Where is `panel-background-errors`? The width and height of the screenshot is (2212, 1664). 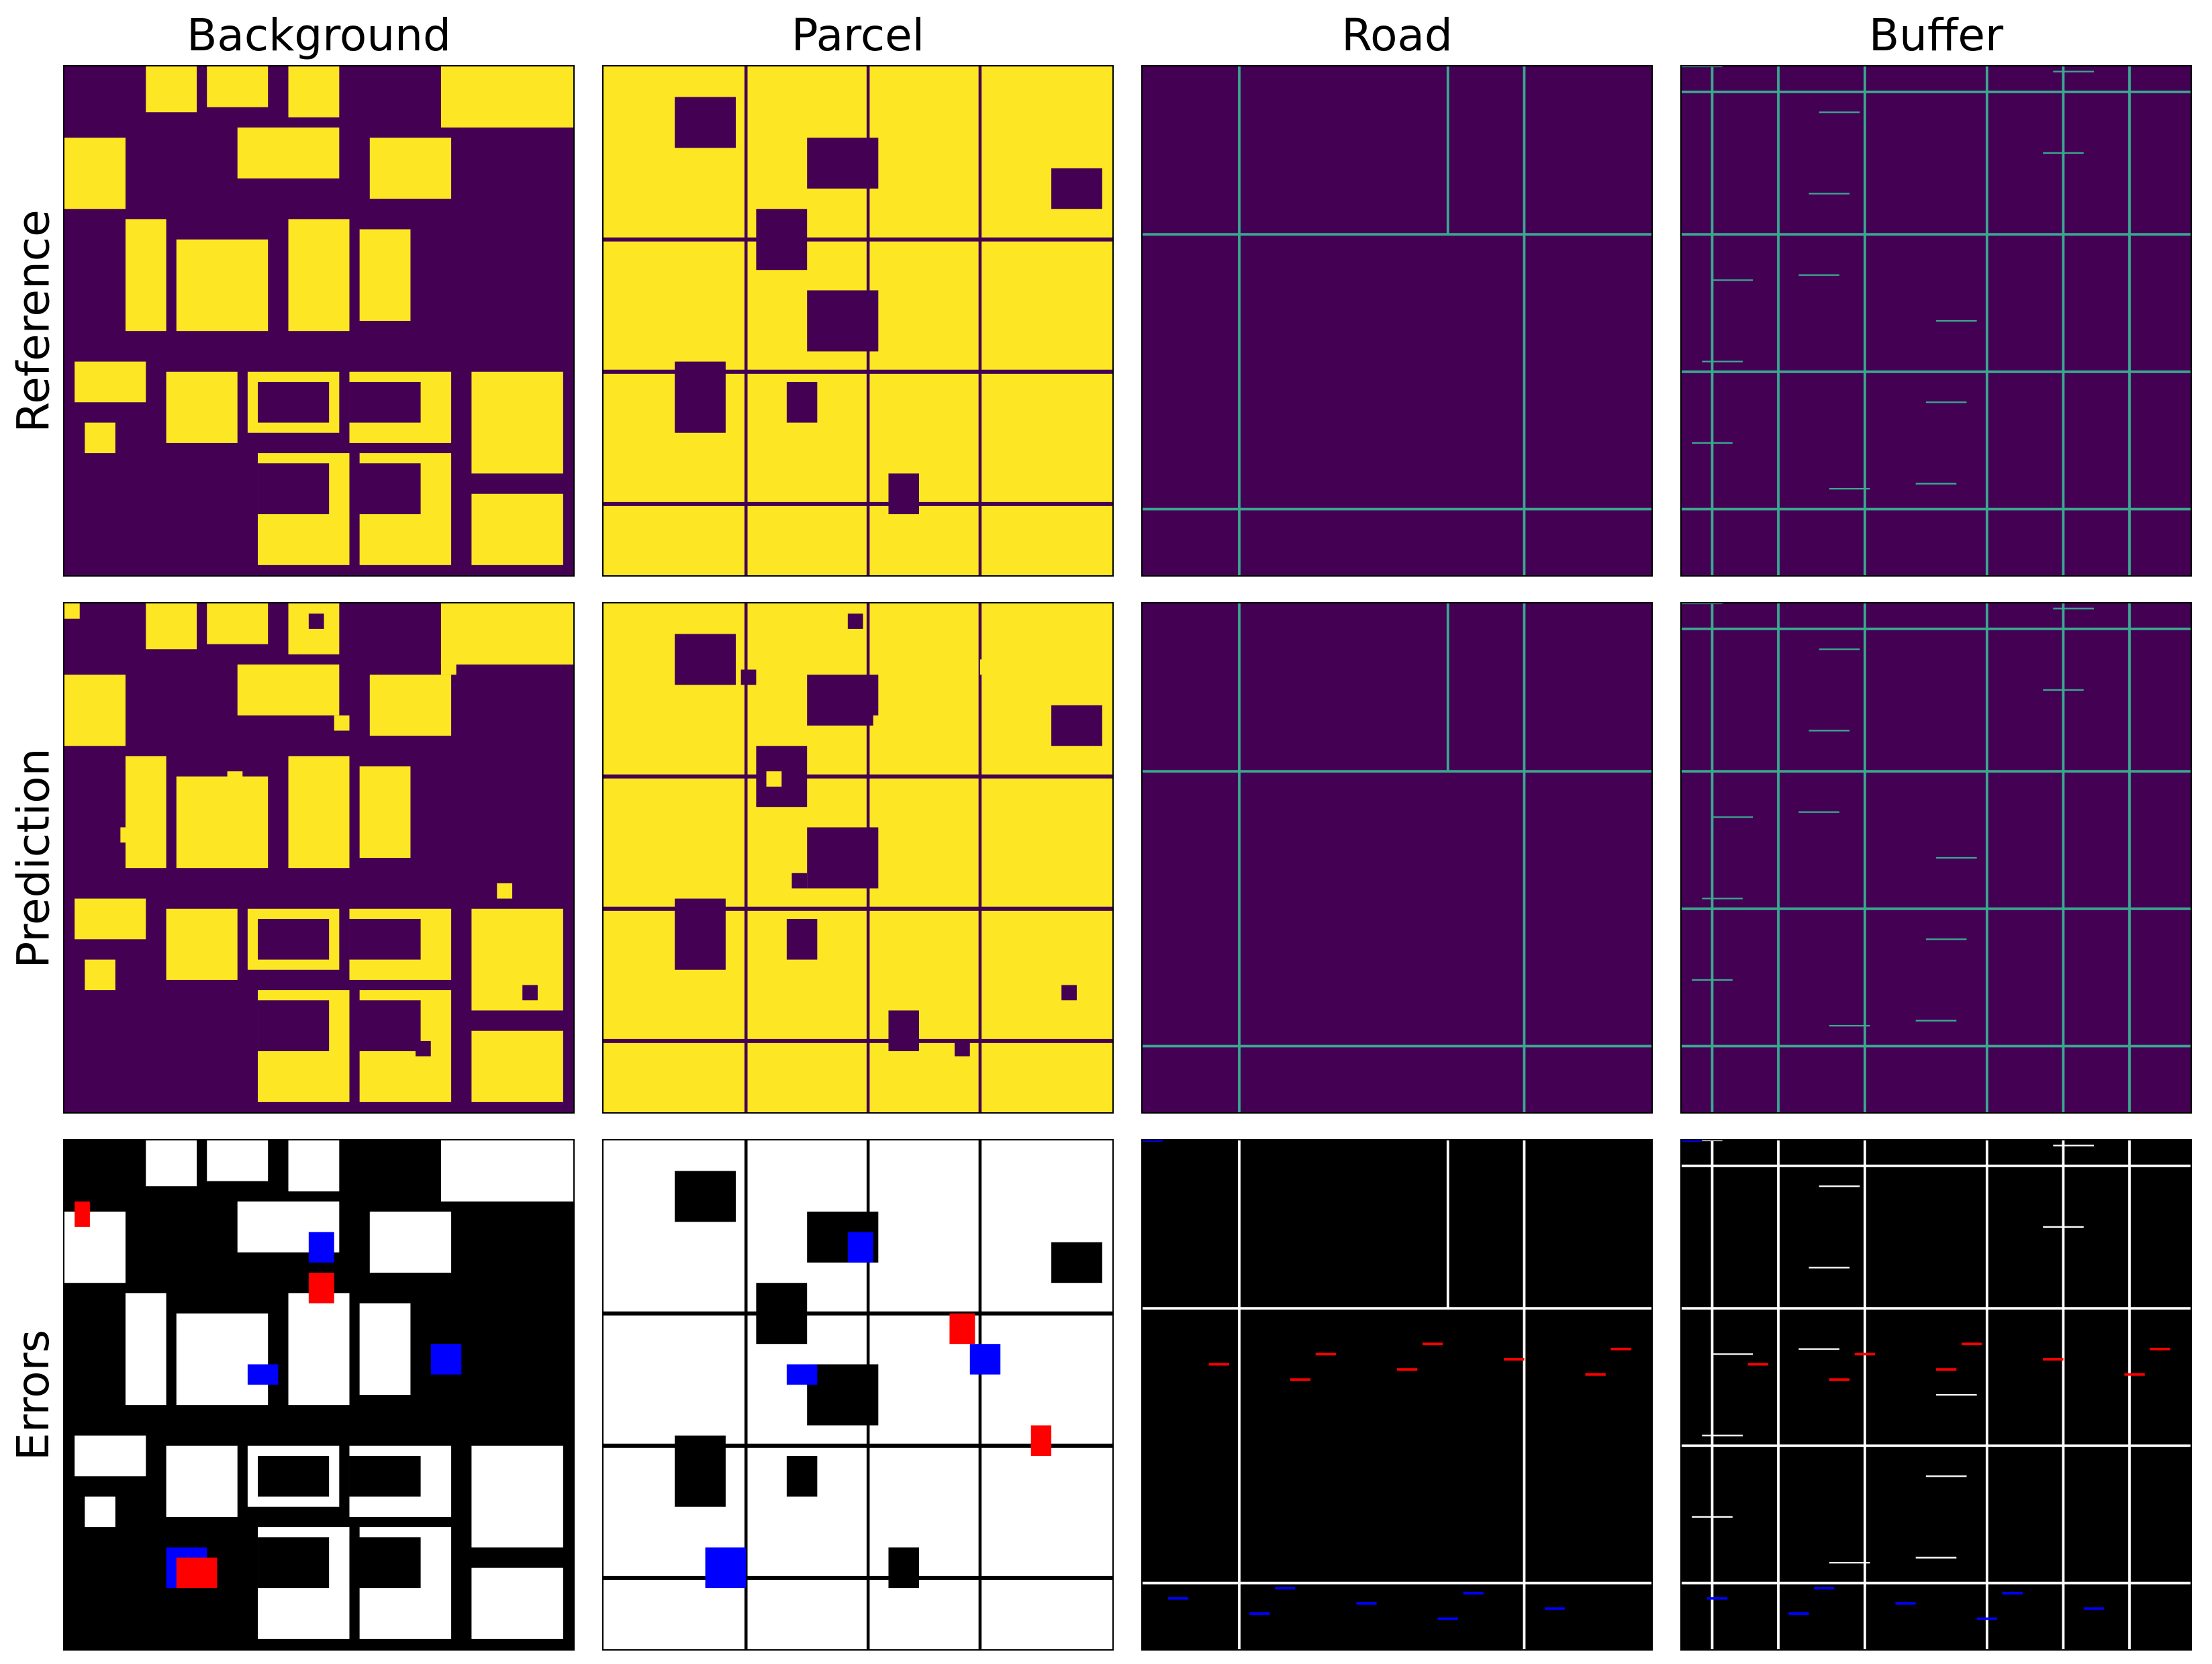 panel-background-errors is located at coordinates (319, 1395).